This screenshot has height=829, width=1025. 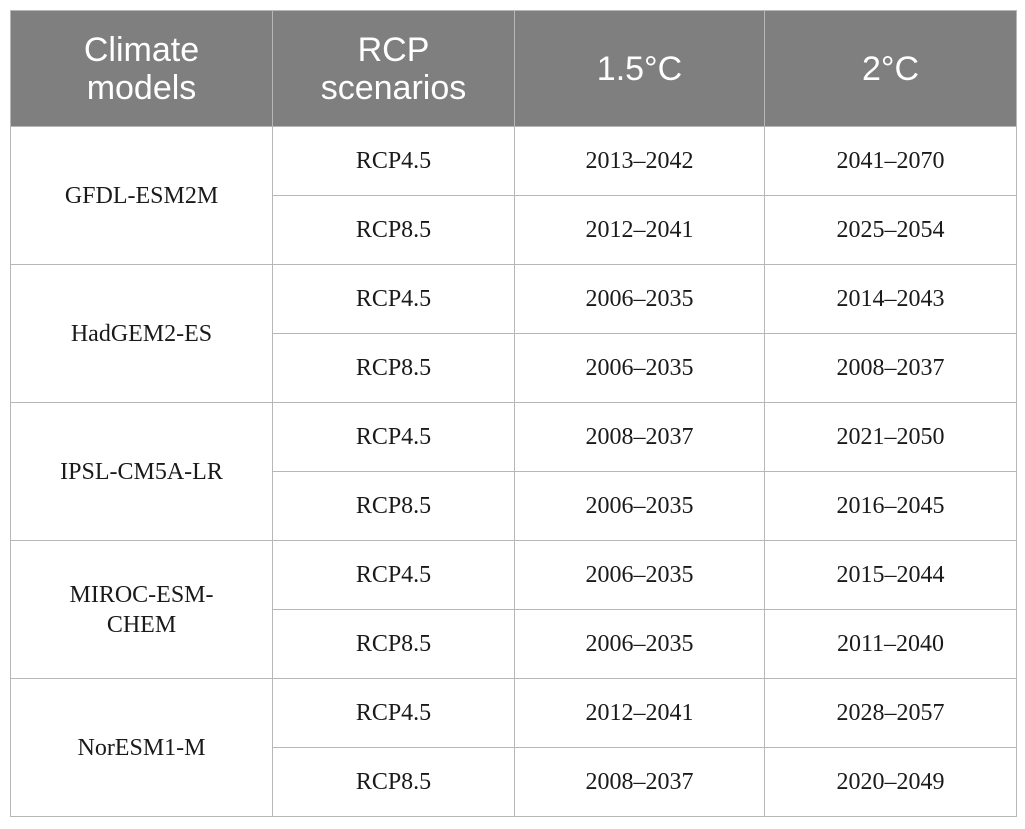 I want to click on period-2c-cell: 2021–2050, so click(x=890, y=437).